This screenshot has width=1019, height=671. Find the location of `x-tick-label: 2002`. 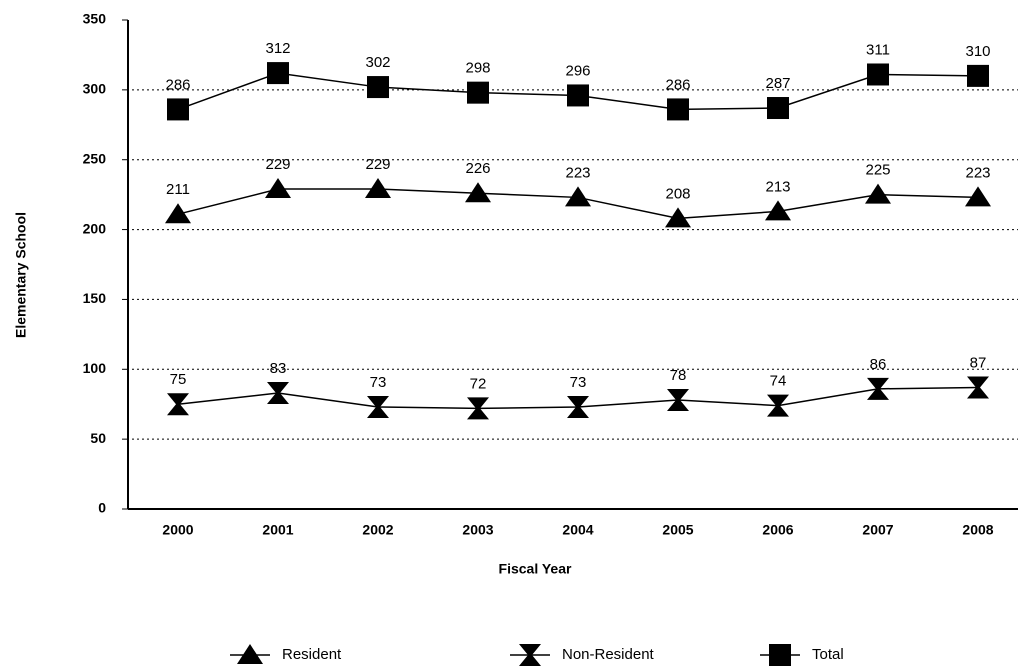

x-tick-label: 2002 is located at coordinates (377, 530).